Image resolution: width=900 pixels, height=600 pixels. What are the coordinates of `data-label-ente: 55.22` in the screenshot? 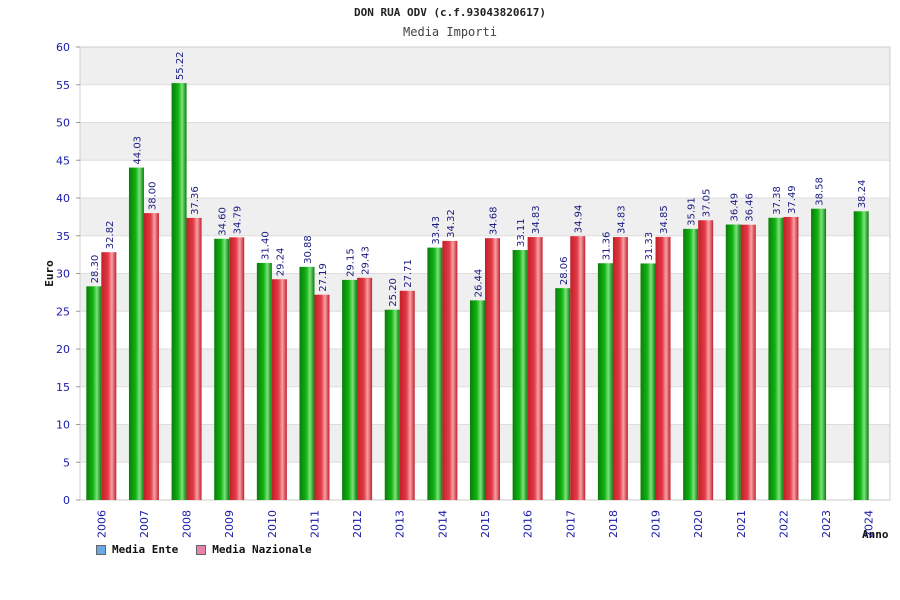 It's located at (180, 65).